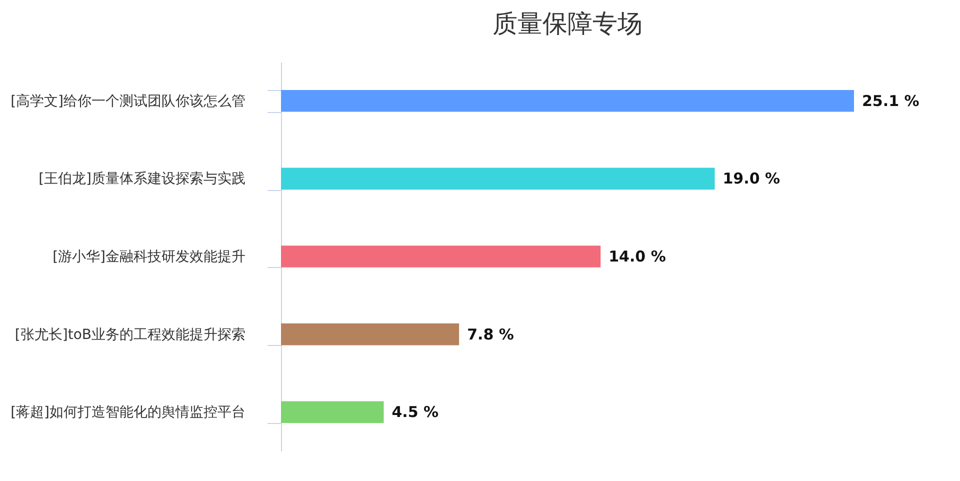  I want to click on y-tick-label: [游小华]金融科技研发效能提升, so click(149, 257).